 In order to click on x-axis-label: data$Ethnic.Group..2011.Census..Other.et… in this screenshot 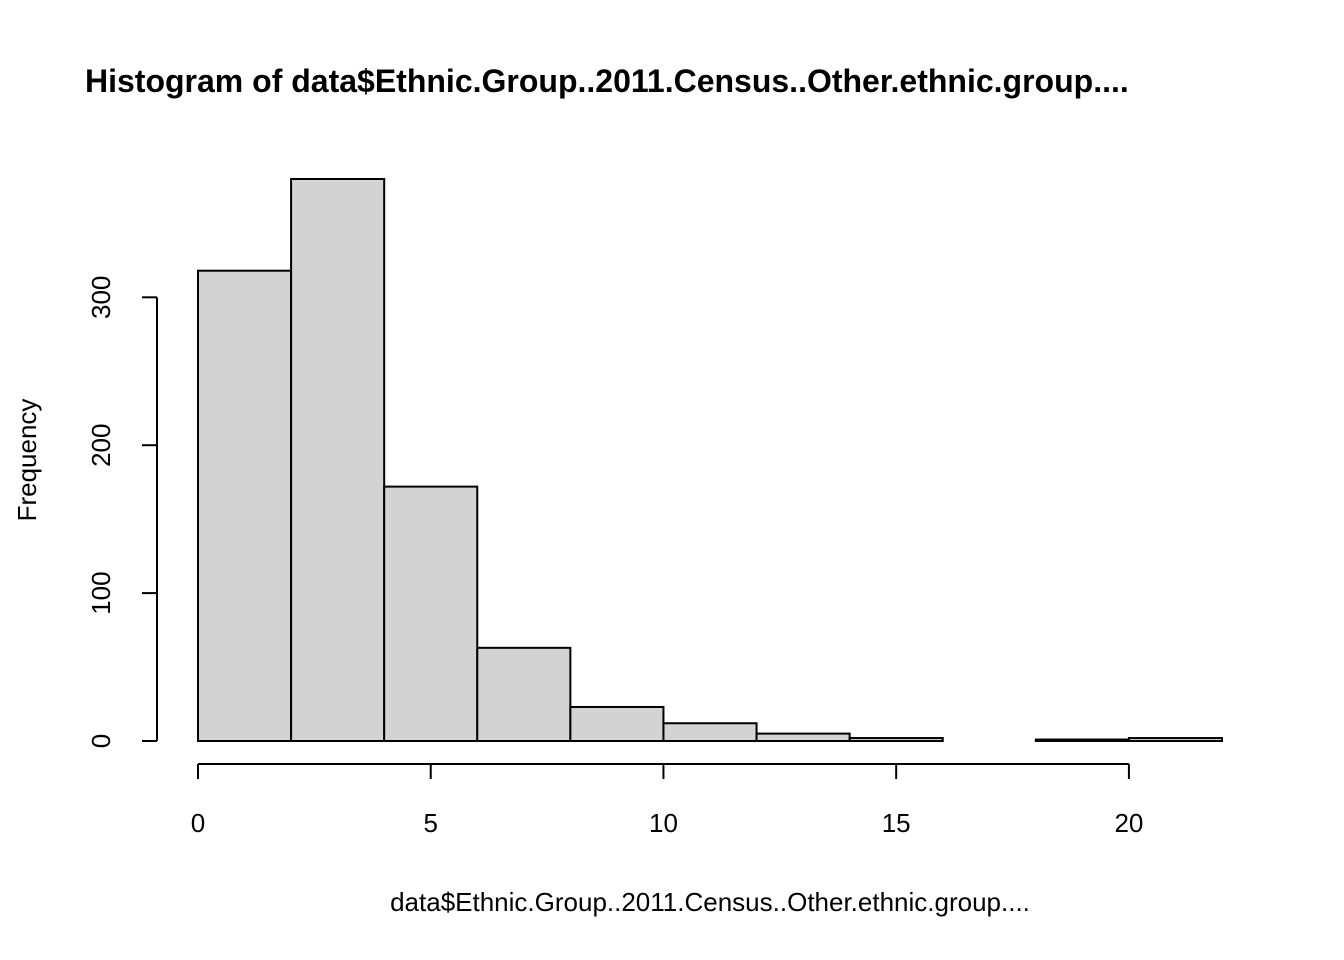, I will do `click(710, 902)`.